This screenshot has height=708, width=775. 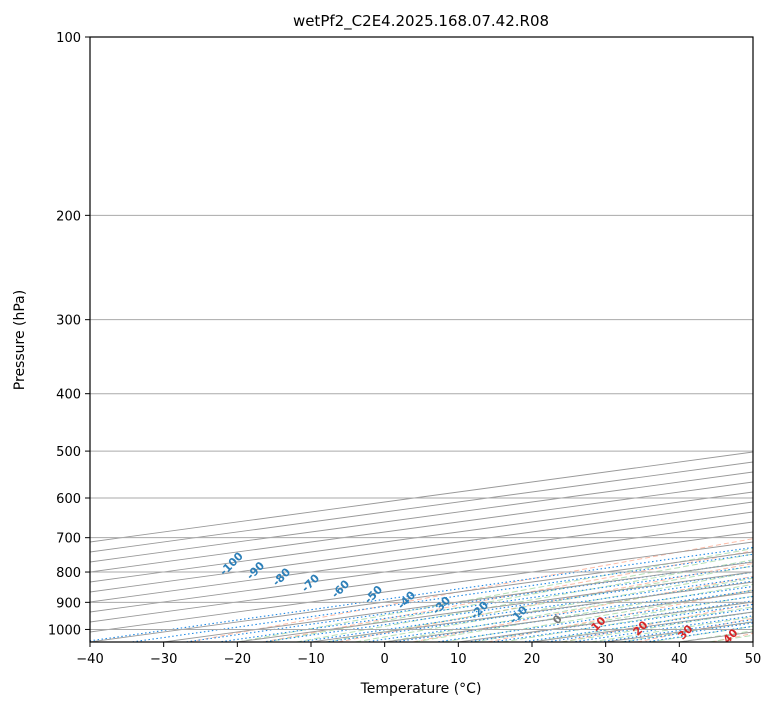 I want to click on x-tick-label: −20, so click(x=237, y=659).